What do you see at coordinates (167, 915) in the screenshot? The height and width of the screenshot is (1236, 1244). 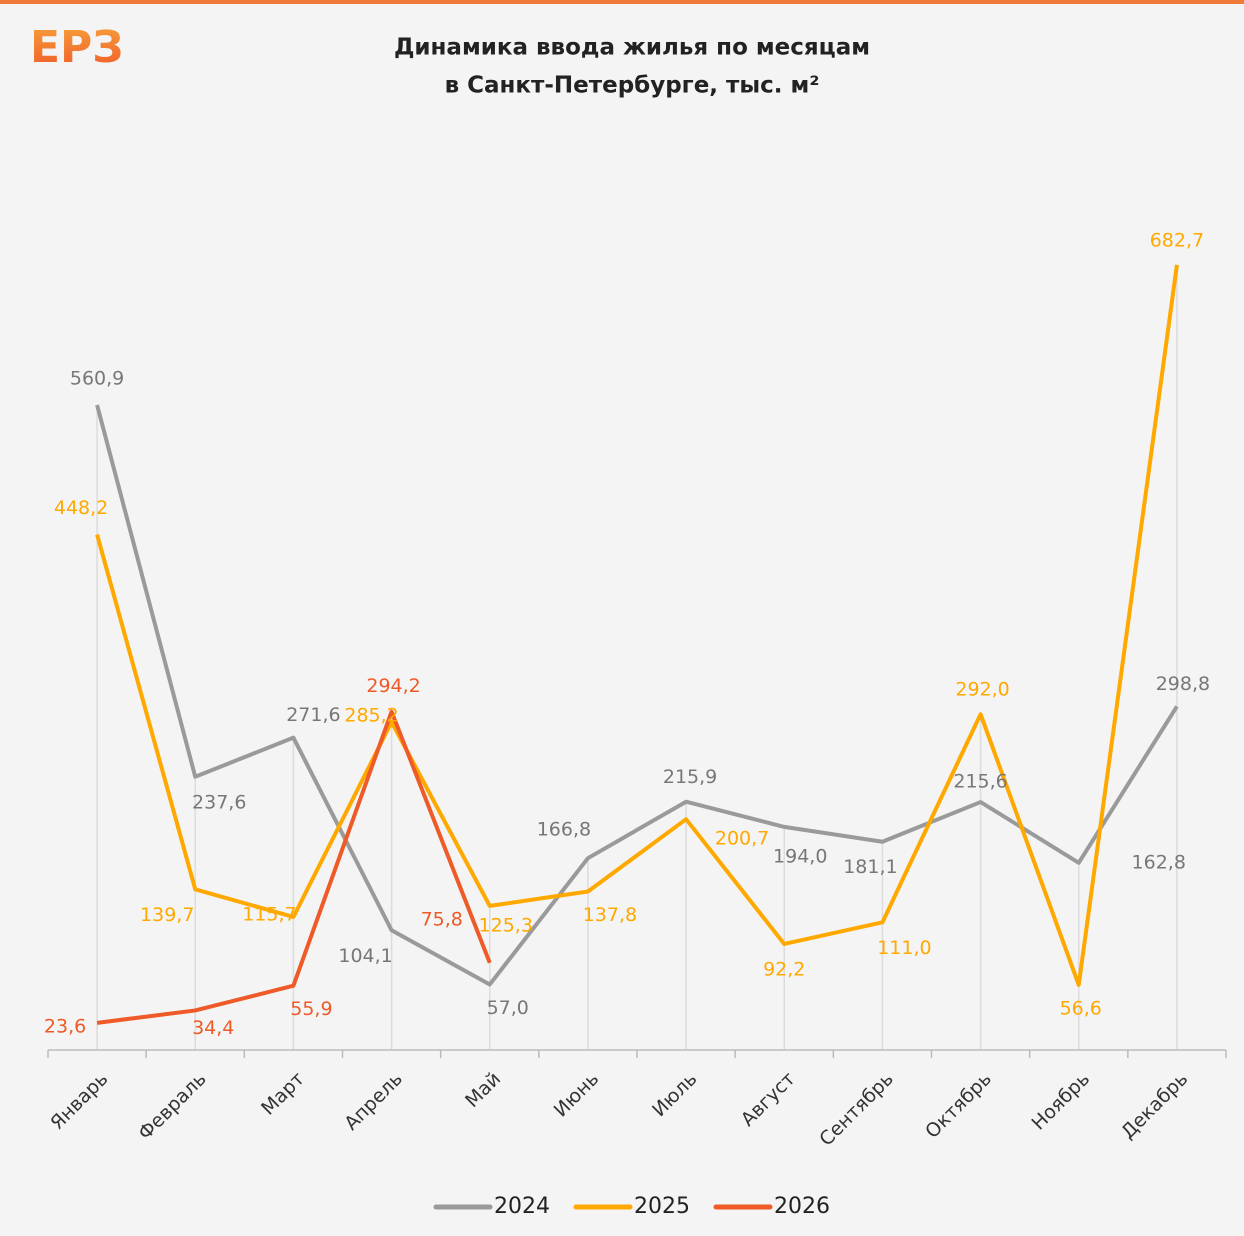 I see `data-label: 139,7` at bounding box center [167, 915].